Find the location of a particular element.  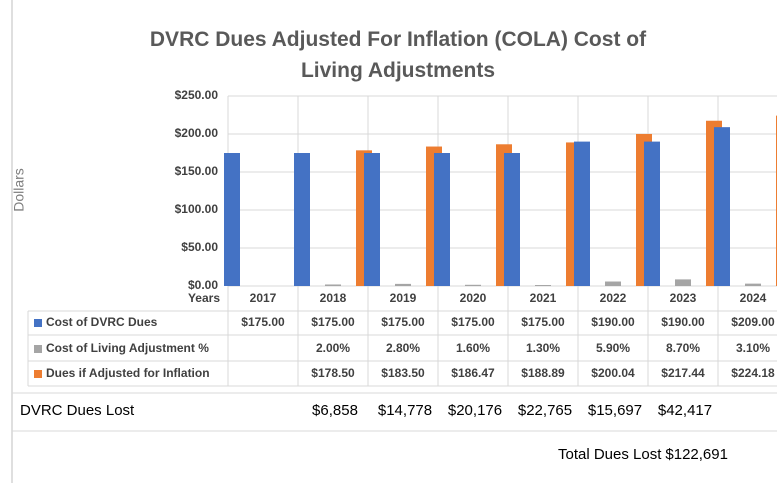

dues-lost-value: $15,697 is located at coordinates (615, 410).